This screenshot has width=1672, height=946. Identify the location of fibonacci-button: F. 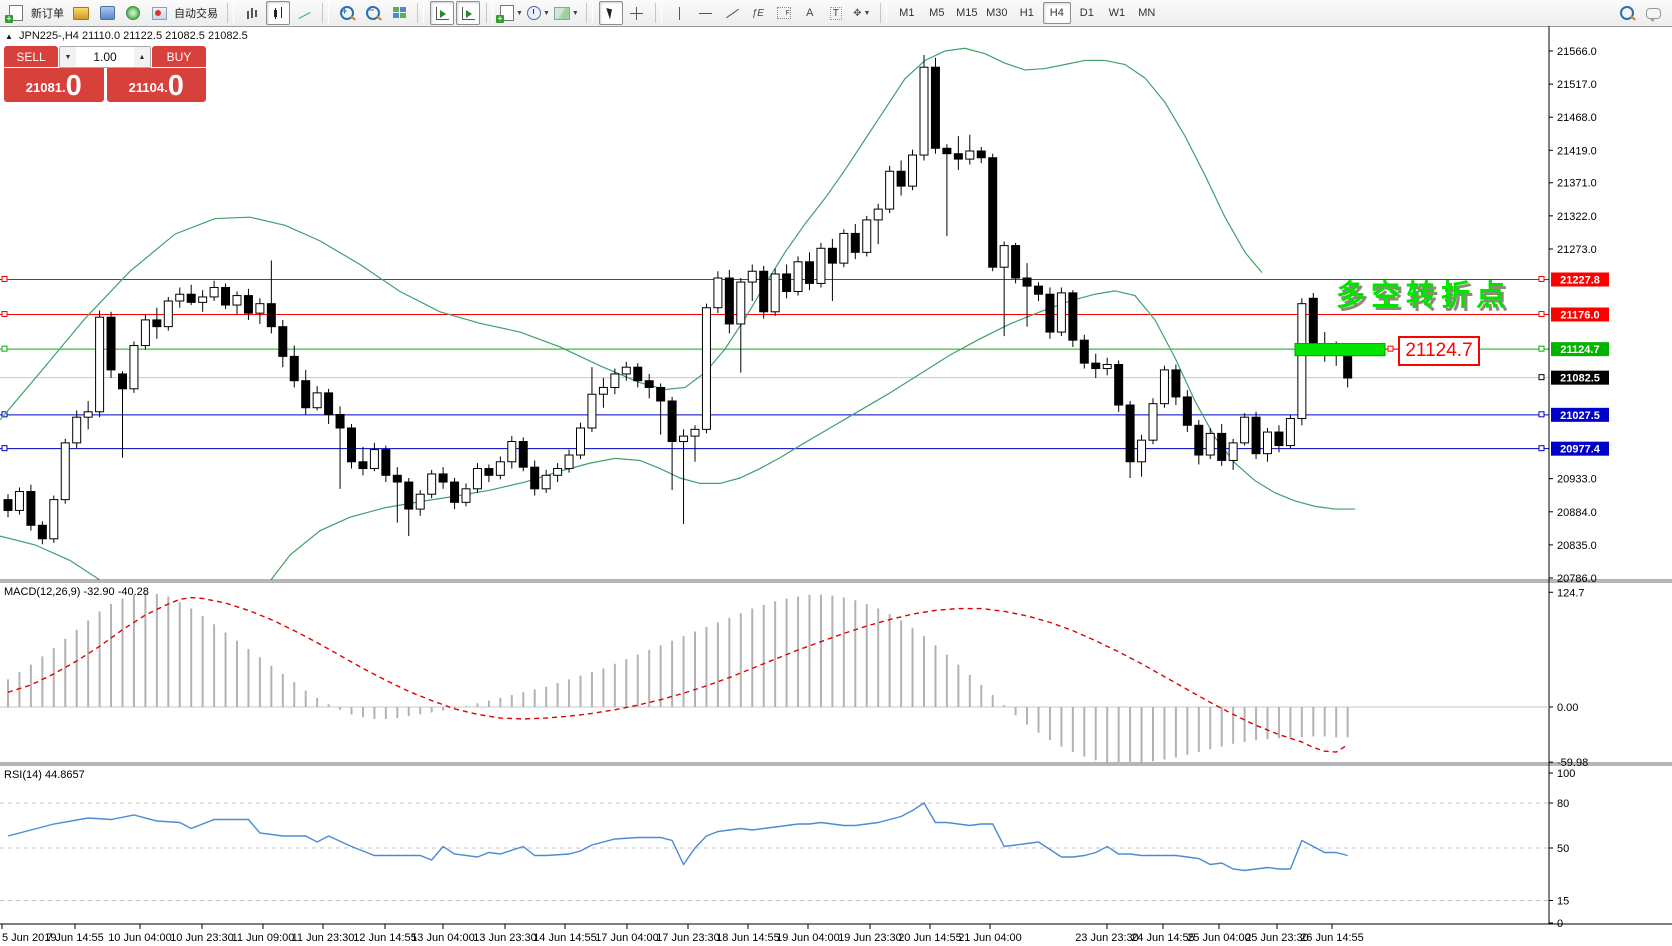
(784, 13).